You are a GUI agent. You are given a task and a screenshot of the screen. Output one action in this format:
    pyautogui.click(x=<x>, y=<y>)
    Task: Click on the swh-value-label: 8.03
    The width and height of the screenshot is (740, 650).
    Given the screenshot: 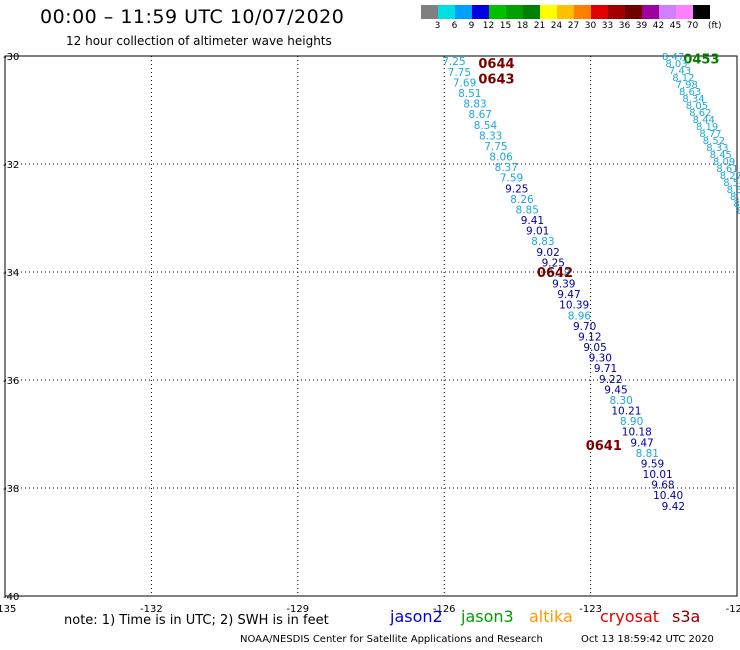 What is the action you would take?
    pyautogui.click(x=676, y=64)
    